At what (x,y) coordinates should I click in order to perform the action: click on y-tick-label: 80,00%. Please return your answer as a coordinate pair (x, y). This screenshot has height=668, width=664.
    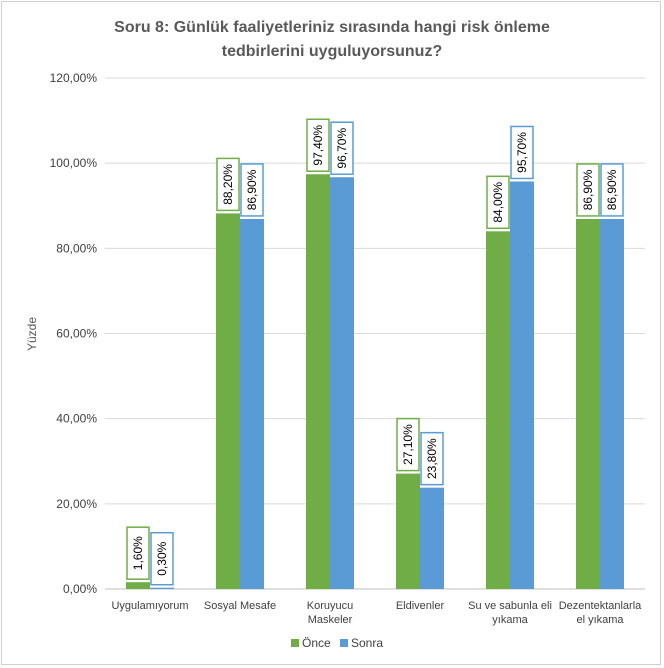
    Looking at the image, I should click on (76, 248).